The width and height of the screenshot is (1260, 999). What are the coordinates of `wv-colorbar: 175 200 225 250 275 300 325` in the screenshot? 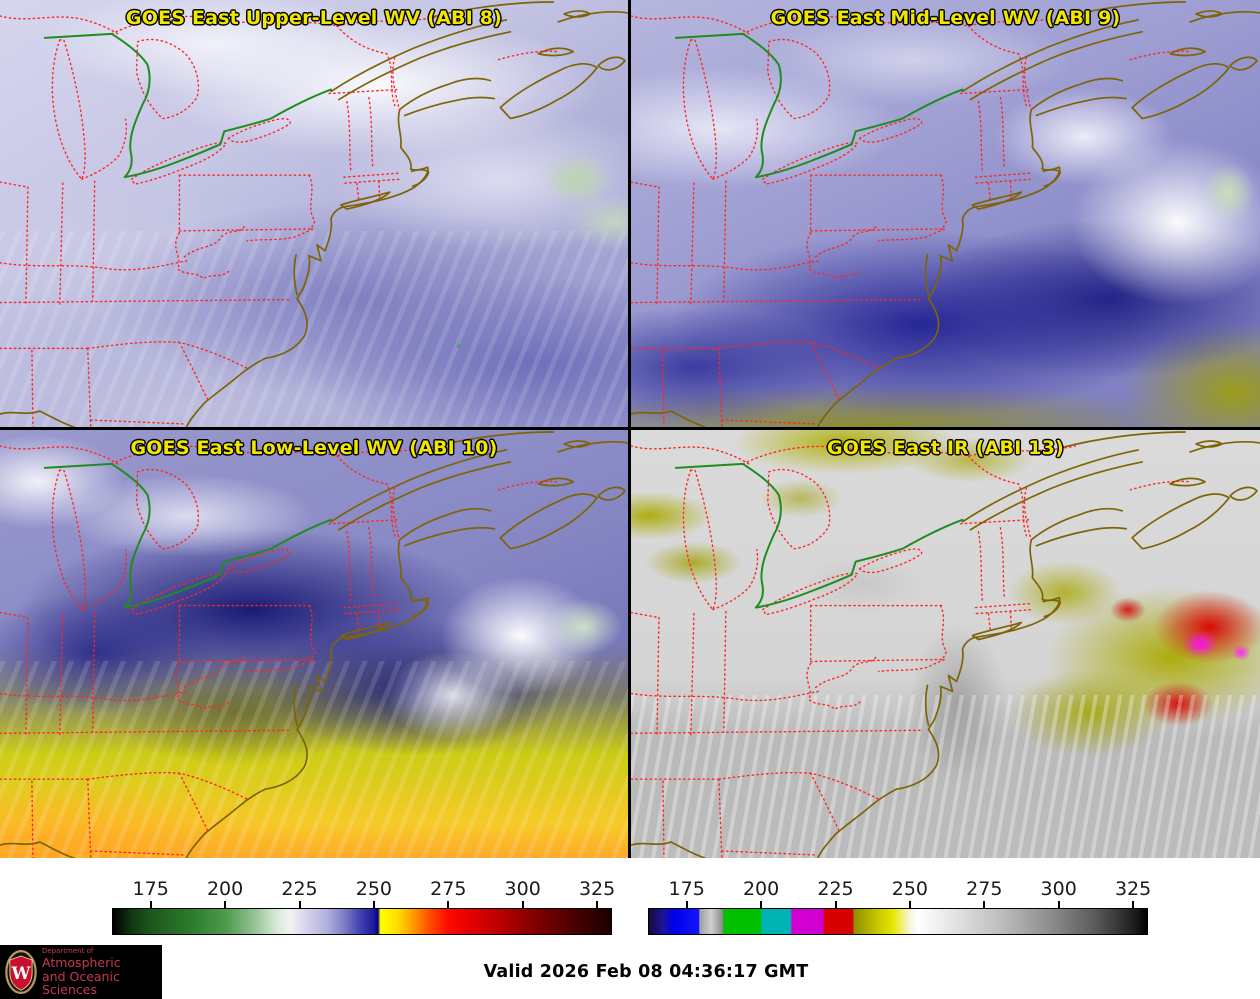 It's located at (364, 901).